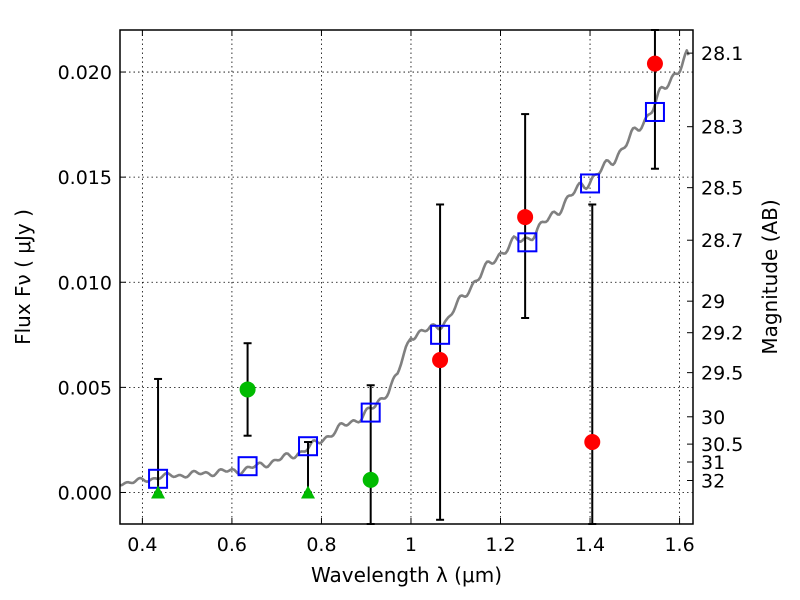 This screenshot has width=800, height=600. I want to click on right-tick-label: 28.1, so click(722, 54).